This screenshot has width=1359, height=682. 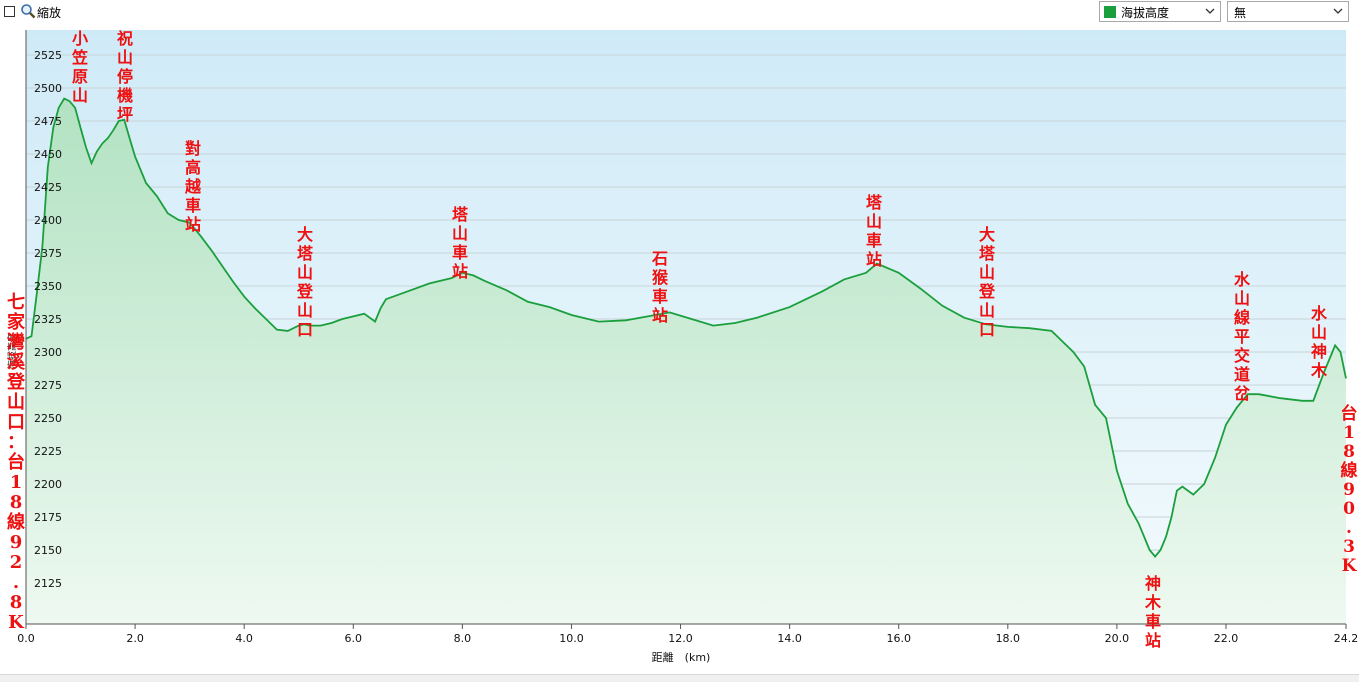 What do you see at coordinates (48, 418) in the screenshot?
I see `y-tick-label: 2250` at bounding box center [48, 418].